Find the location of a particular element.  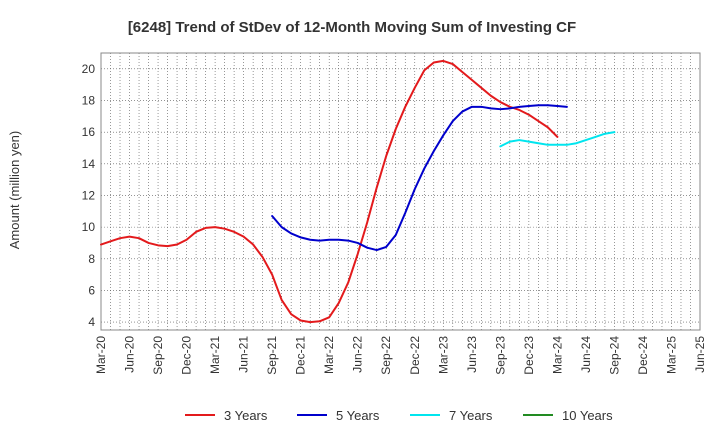

x-tick-label: Jun-20 is located at coordinates (130, 354).